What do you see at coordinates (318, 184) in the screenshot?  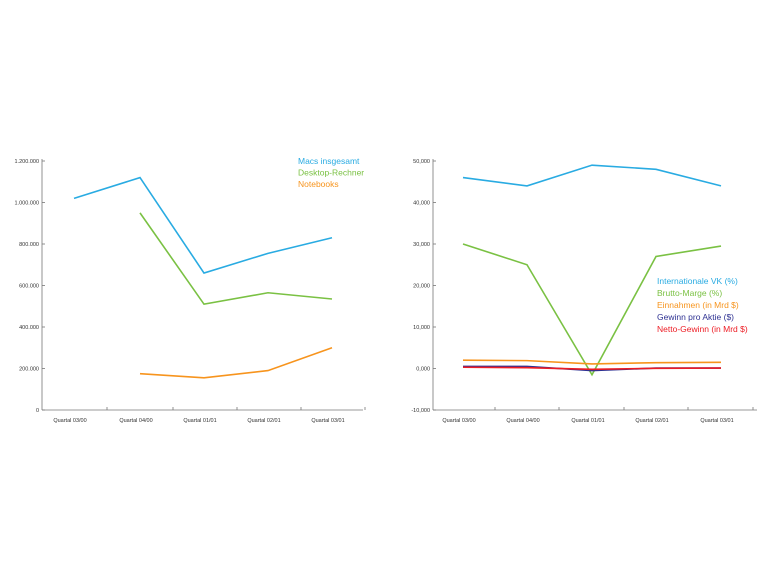 I see `legend-entry: Notebooks` at bounding box center [318, 184].